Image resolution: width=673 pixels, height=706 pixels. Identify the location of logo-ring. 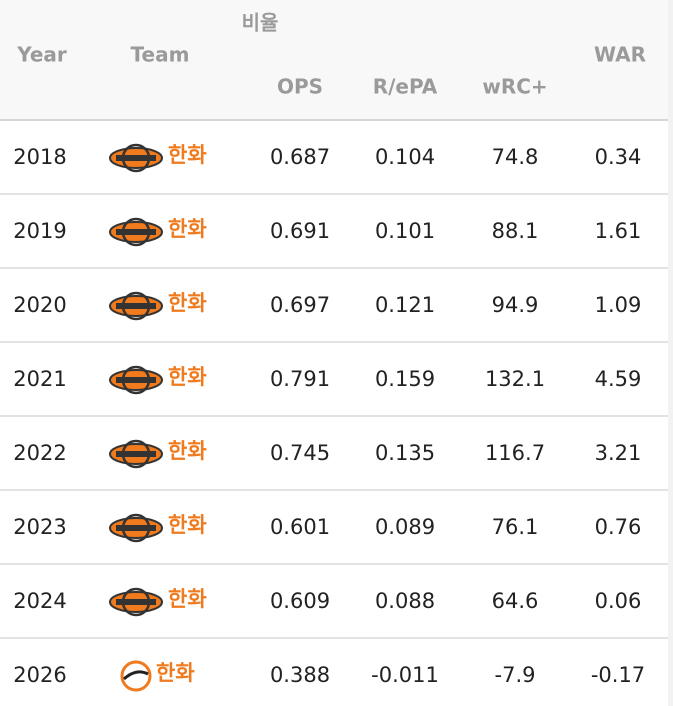
(136, 676).